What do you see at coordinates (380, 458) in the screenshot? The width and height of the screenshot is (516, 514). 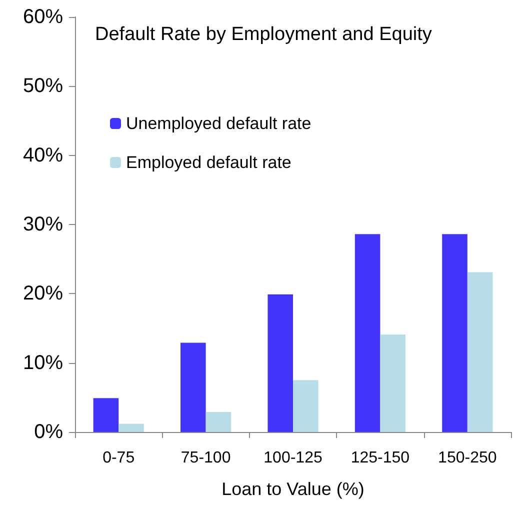 I see `x-tick-label: 125-150` at bounding box center [380, 458].